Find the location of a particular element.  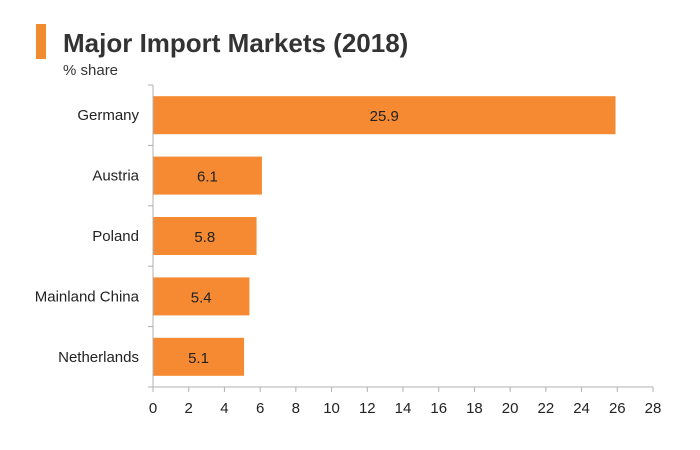

x-tick-label: 6 is located at coordinates (260, 408).